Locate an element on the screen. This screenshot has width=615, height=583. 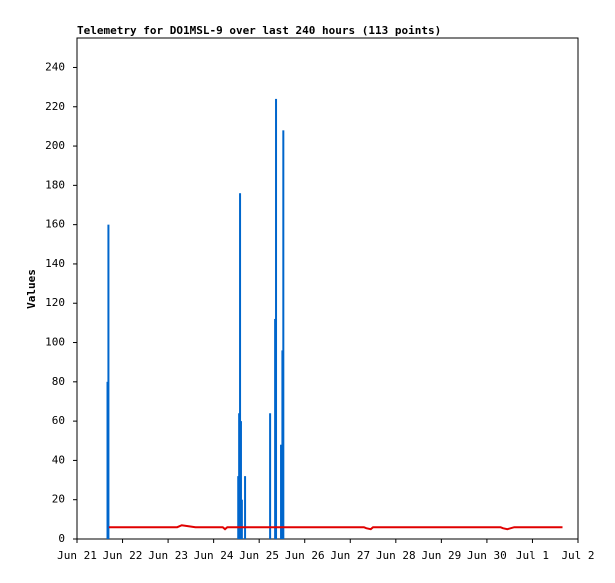
y-tick-label: 120 is located at coordinates (55, 302).